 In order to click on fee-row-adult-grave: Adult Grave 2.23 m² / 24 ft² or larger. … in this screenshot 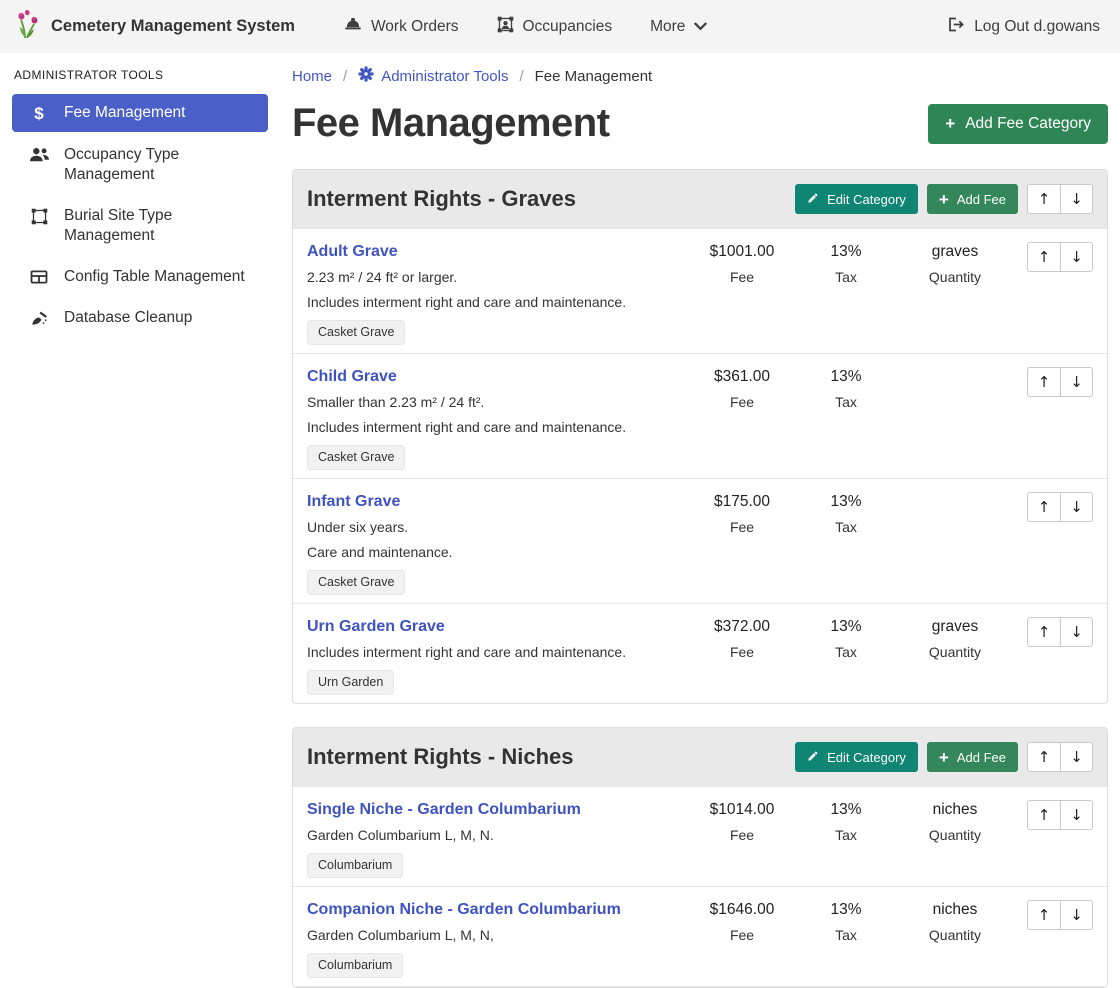, I will do `click(700, 290)`.